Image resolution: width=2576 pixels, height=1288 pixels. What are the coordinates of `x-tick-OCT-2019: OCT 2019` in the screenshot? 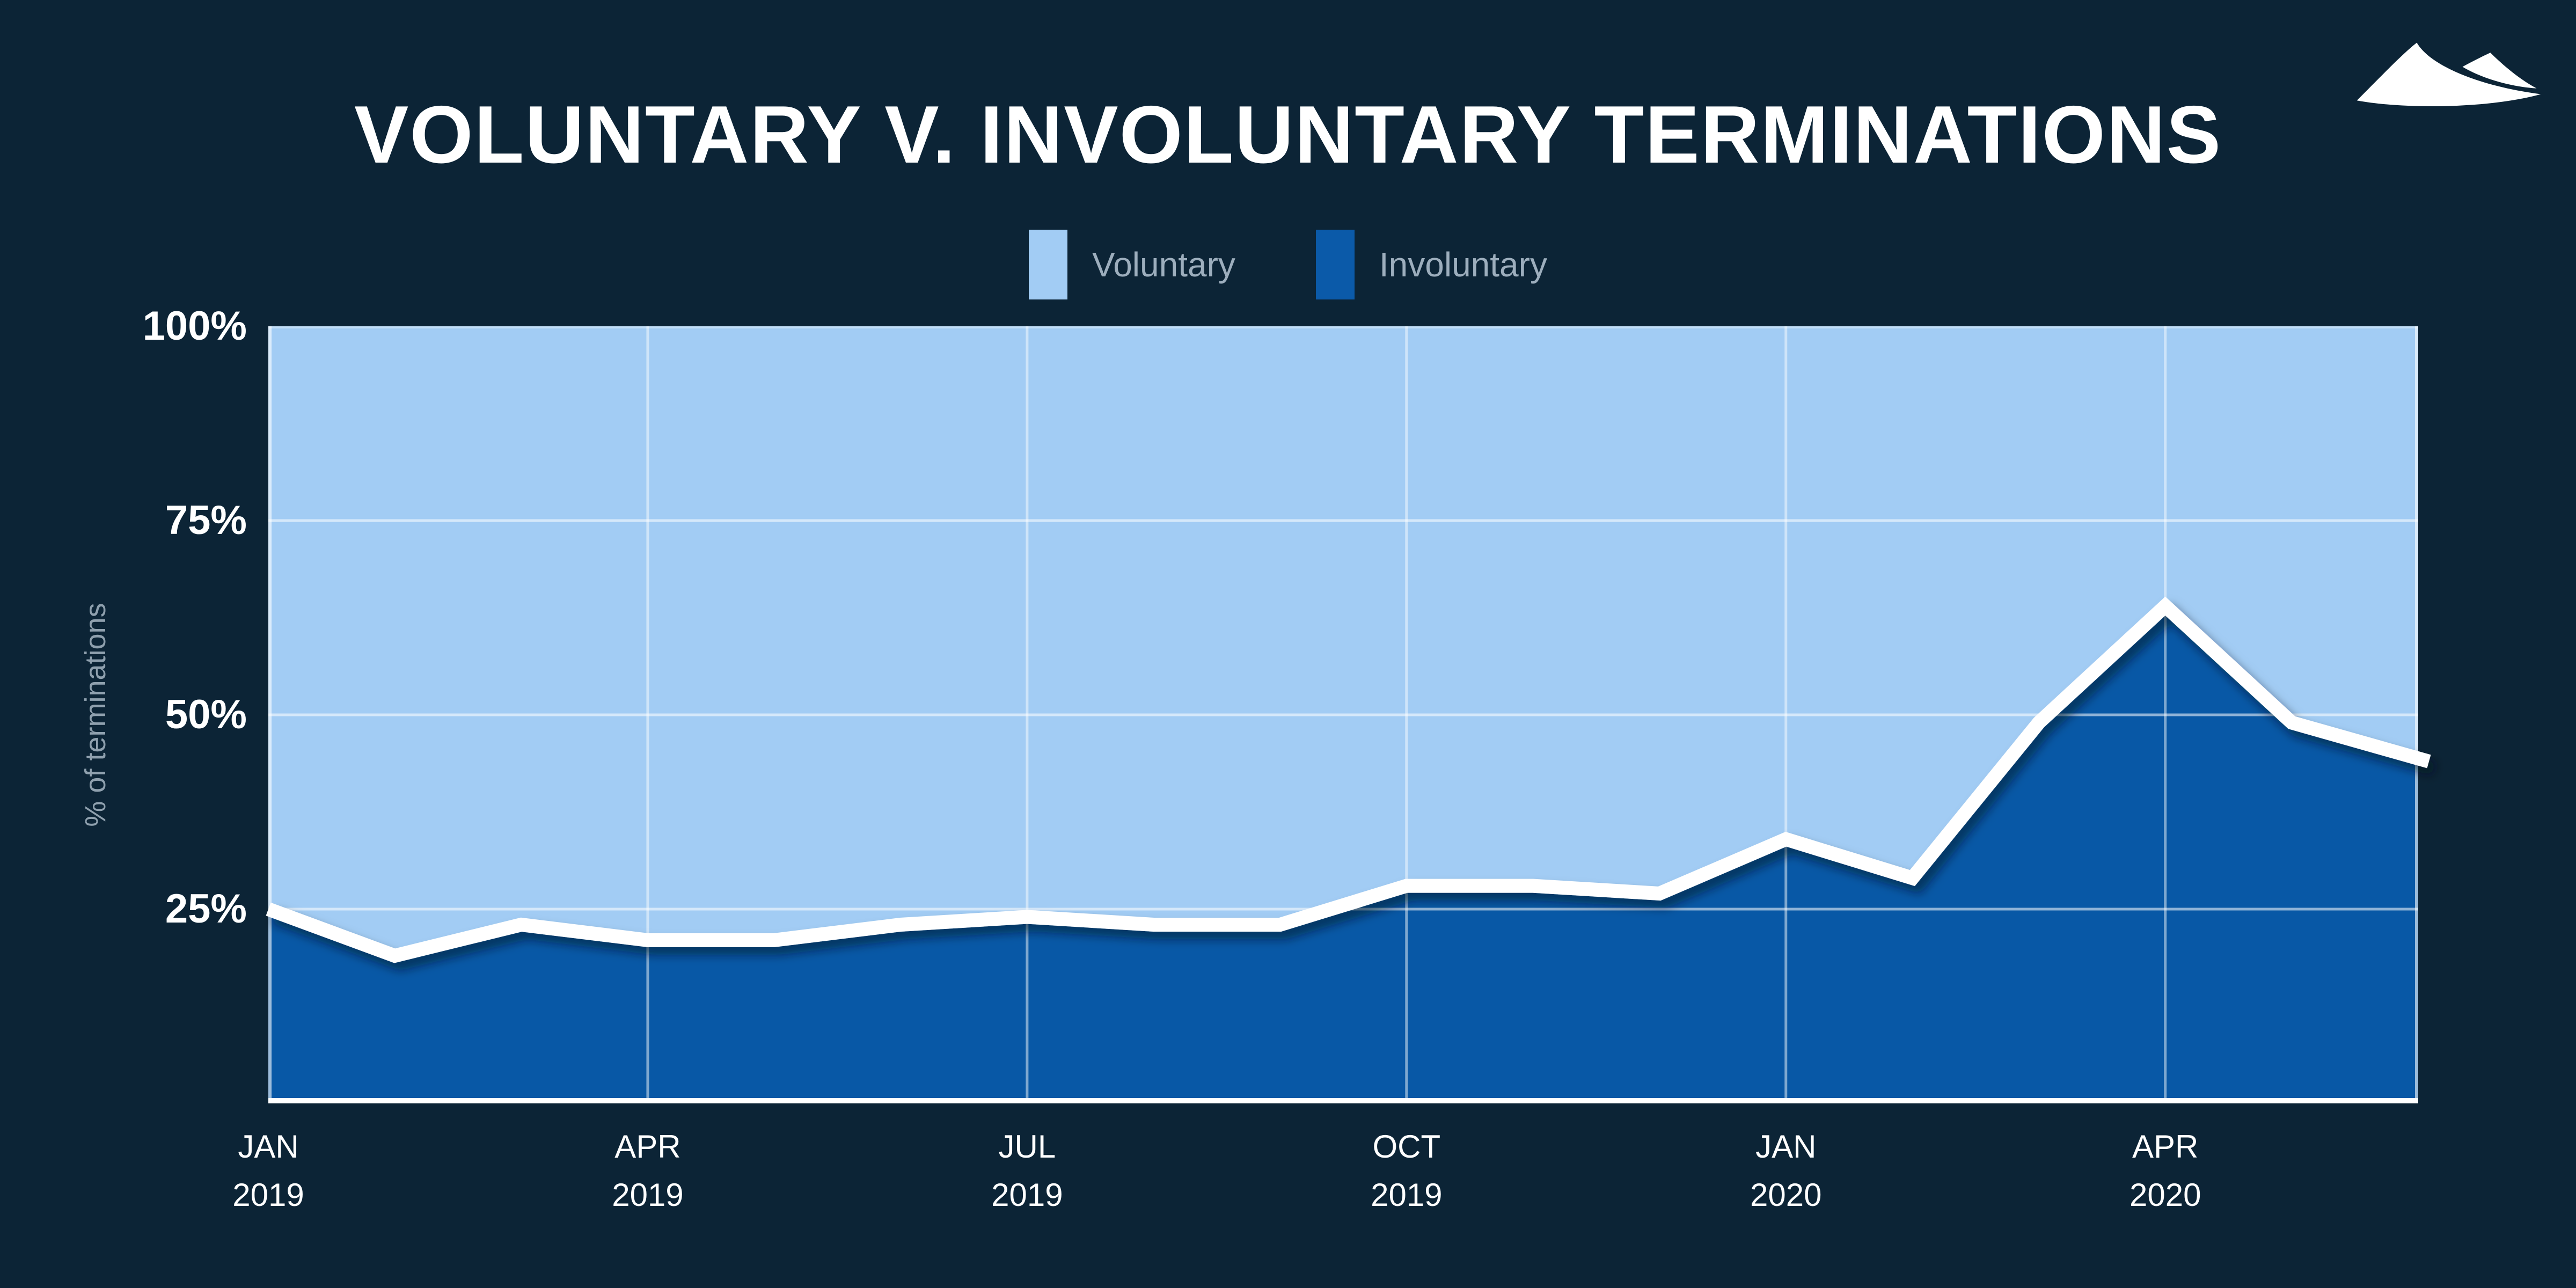 It's located at (1406, 1171).